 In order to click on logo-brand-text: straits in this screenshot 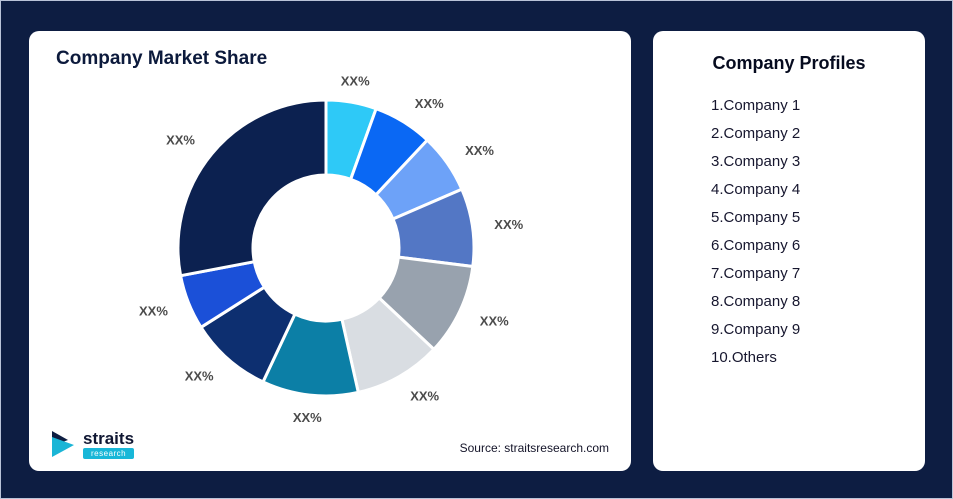, I will do `click(109, 438)`.